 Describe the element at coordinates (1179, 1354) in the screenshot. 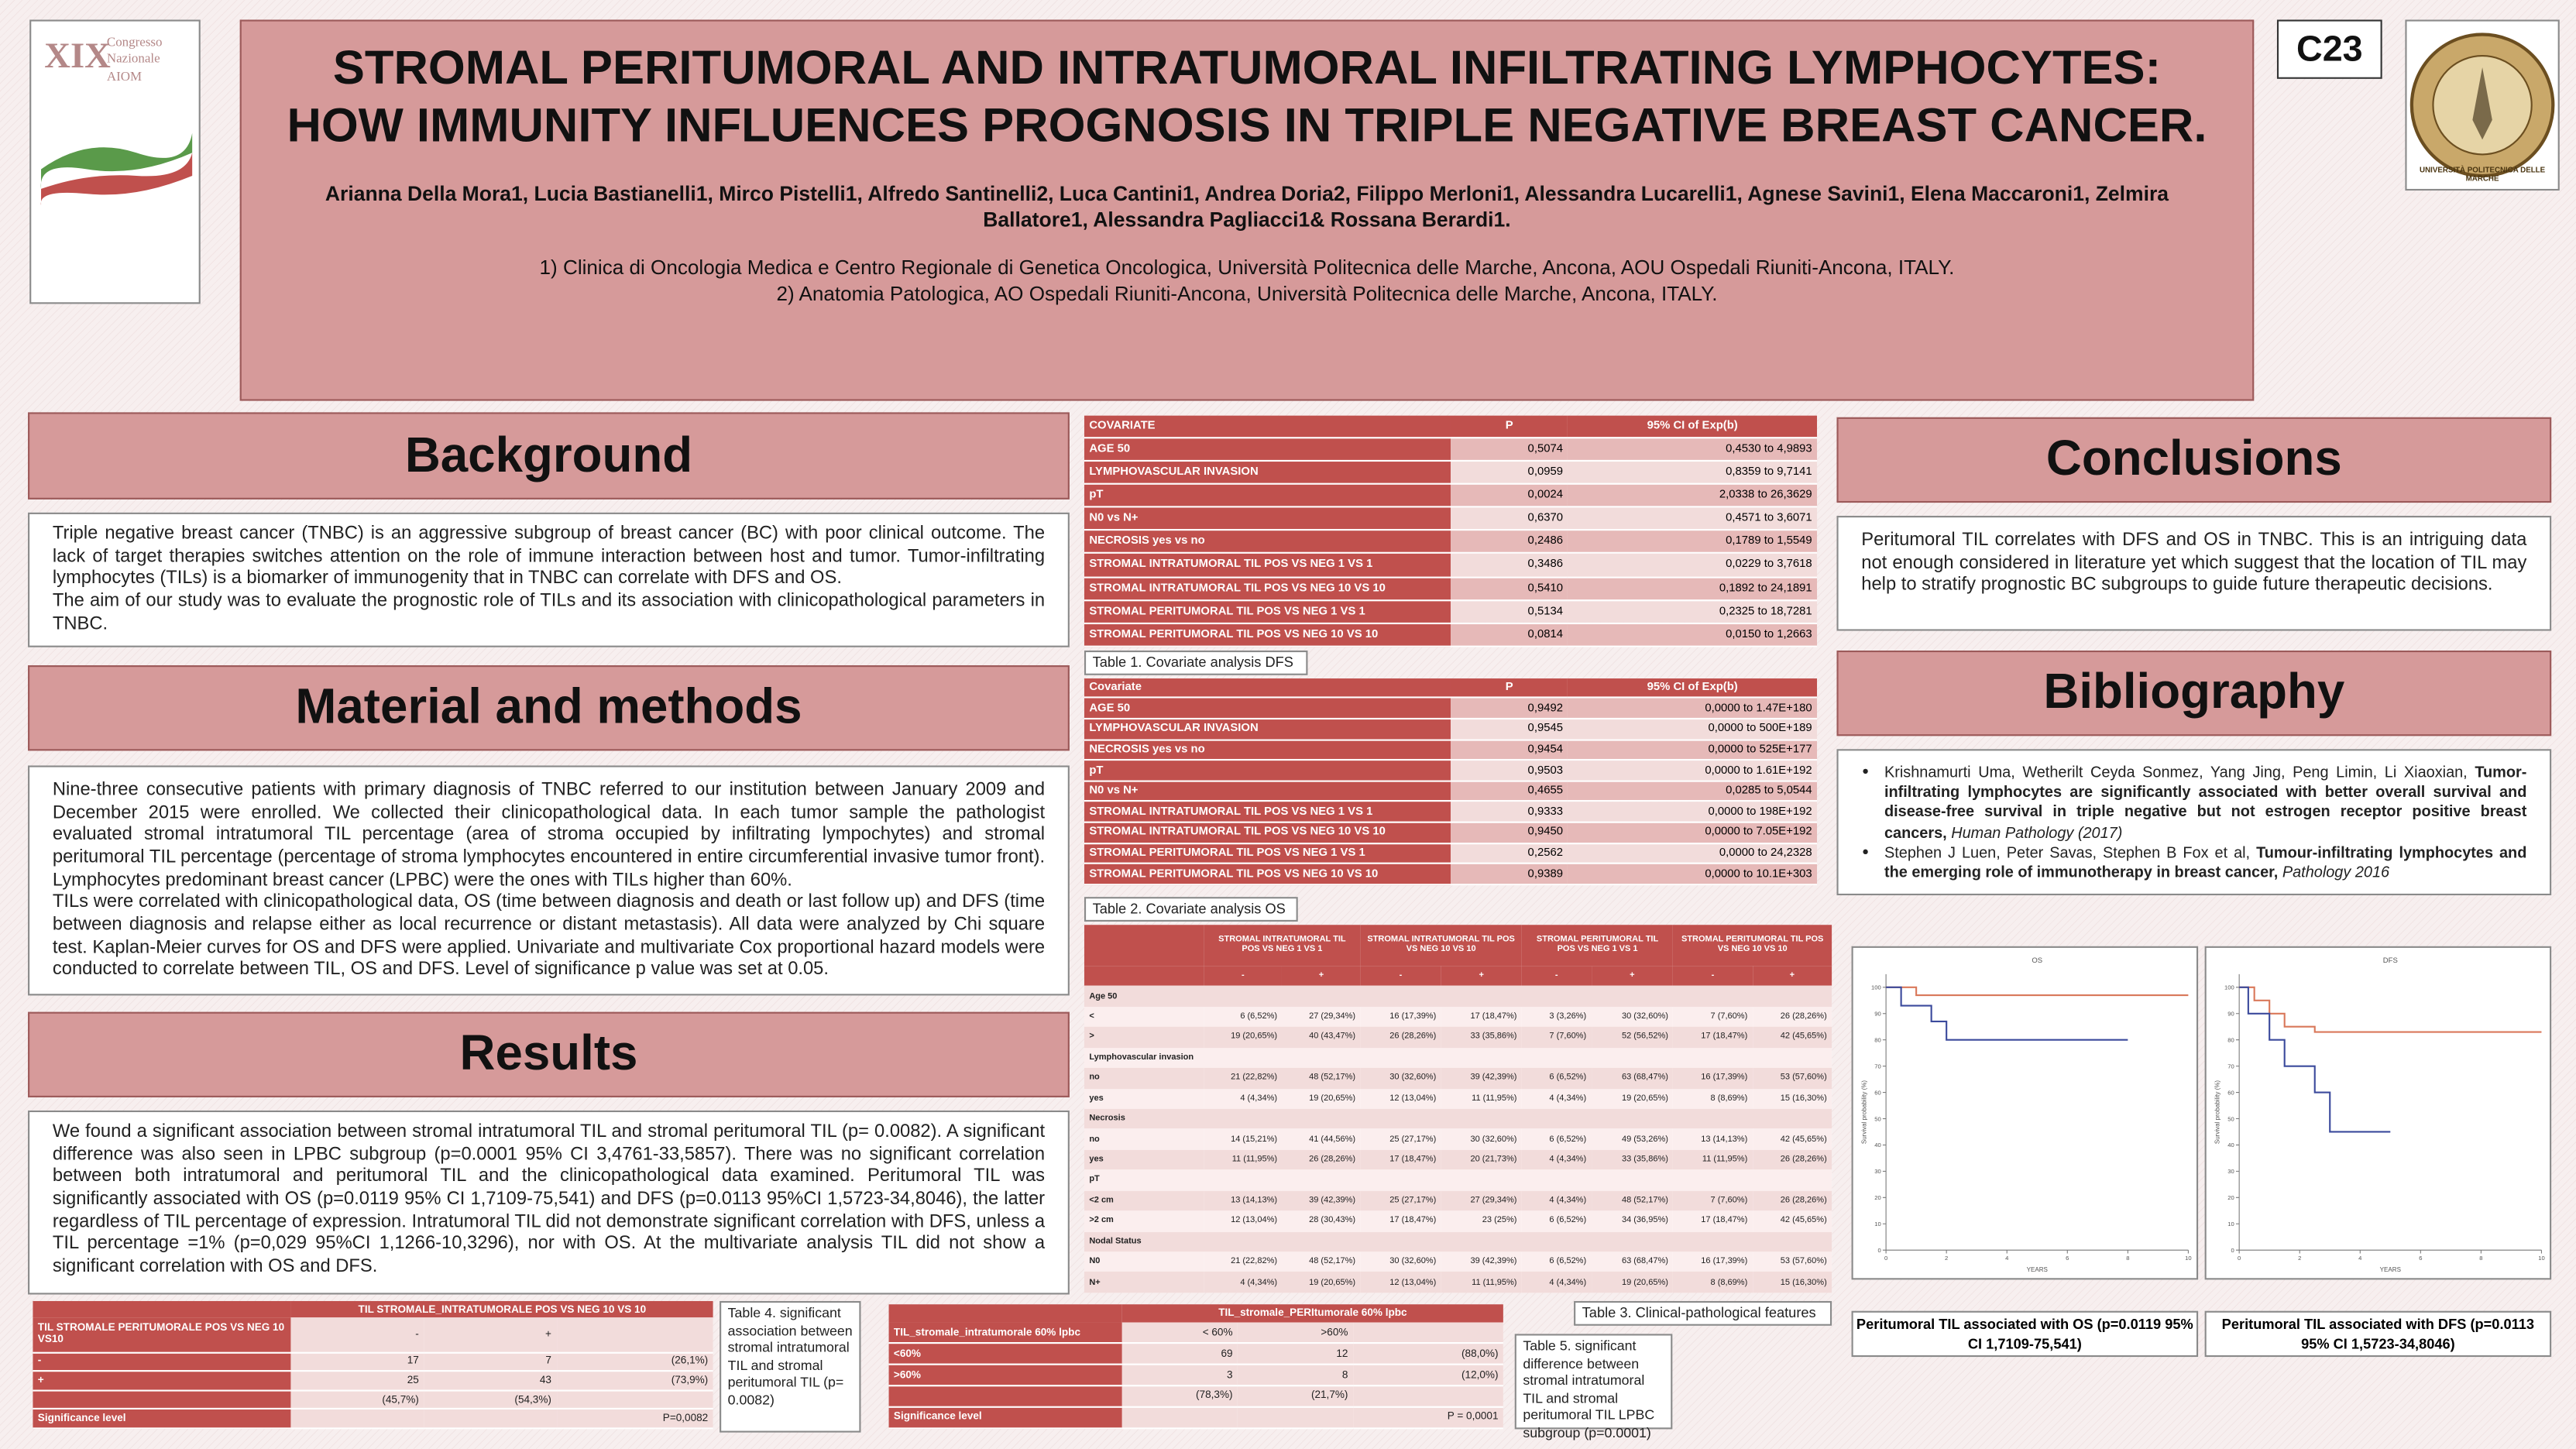

I see `table-cell: 69` at that location.